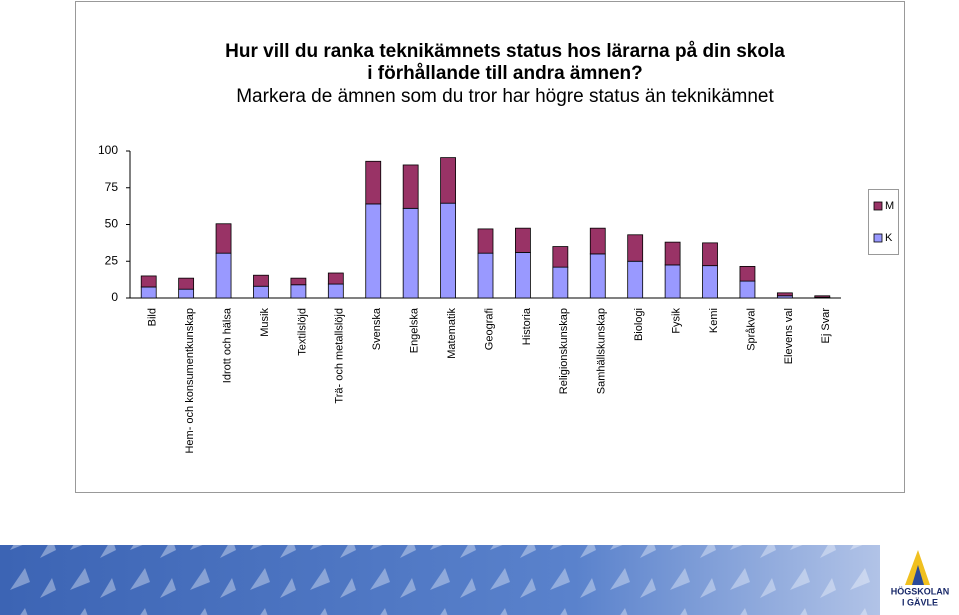  What do you see at coordinates (112, 260) in the screenshot?
I see `y-tick-label: 25` at bounding box center [112, 260].